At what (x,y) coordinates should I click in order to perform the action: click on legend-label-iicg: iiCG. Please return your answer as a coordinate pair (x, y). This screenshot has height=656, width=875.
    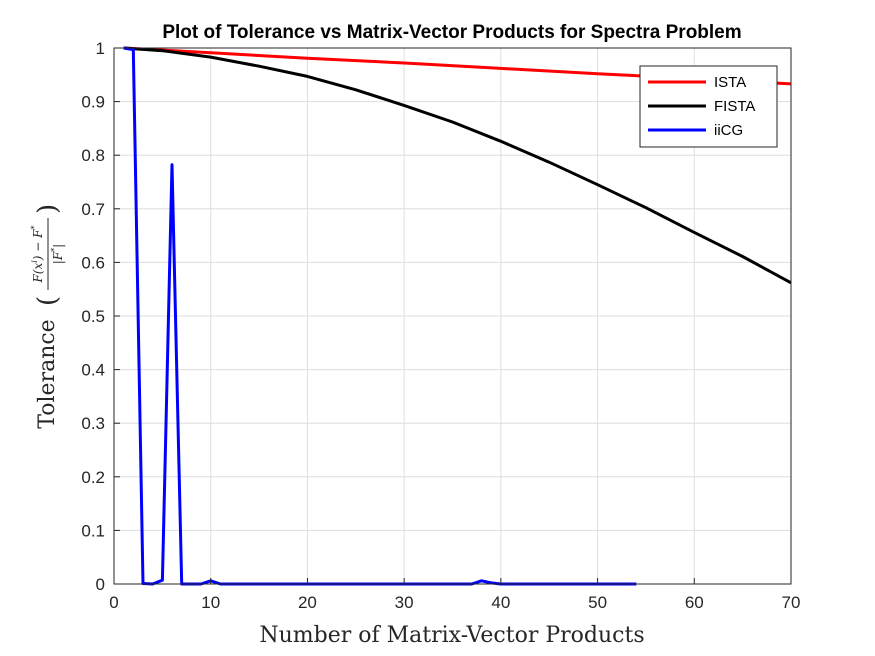
    Looking at the image, I should click on (728, 130).